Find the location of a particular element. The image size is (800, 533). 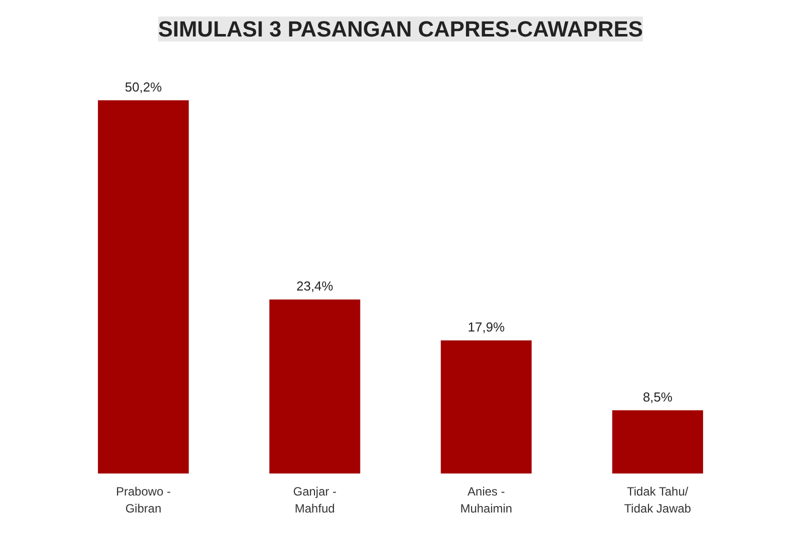

x-tick-label: Ganjar - Mahfud is located at coordinates (314, 500).